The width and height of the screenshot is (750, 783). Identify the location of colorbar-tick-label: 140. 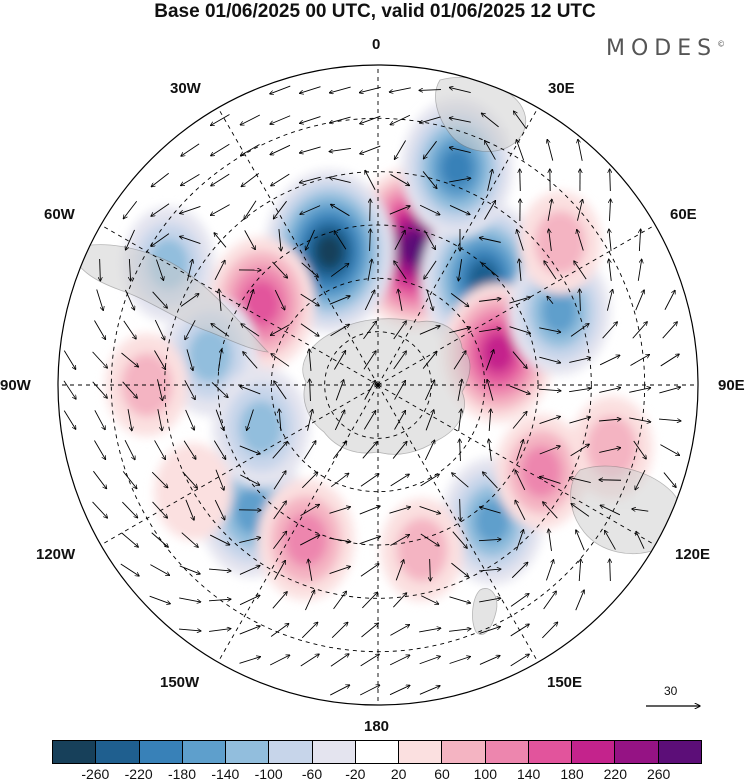
(528, 774).